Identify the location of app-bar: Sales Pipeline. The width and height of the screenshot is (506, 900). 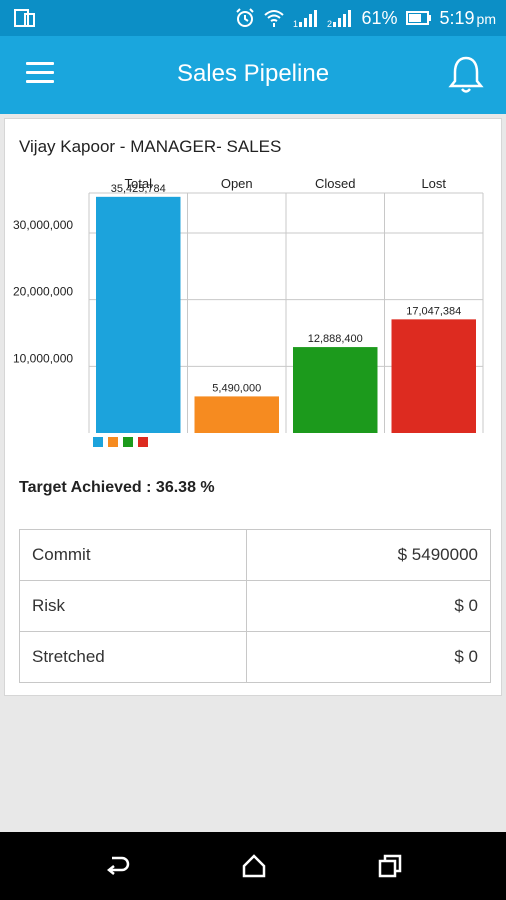
(253, 75).